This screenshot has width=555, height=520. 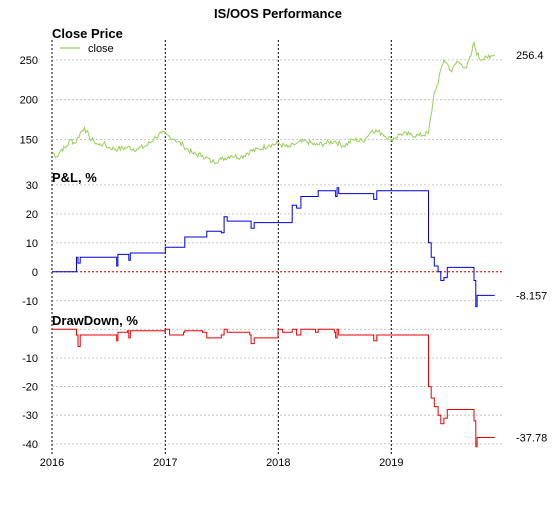 I want to click on x-tick-label: 2017, so click(x=165, y=463).